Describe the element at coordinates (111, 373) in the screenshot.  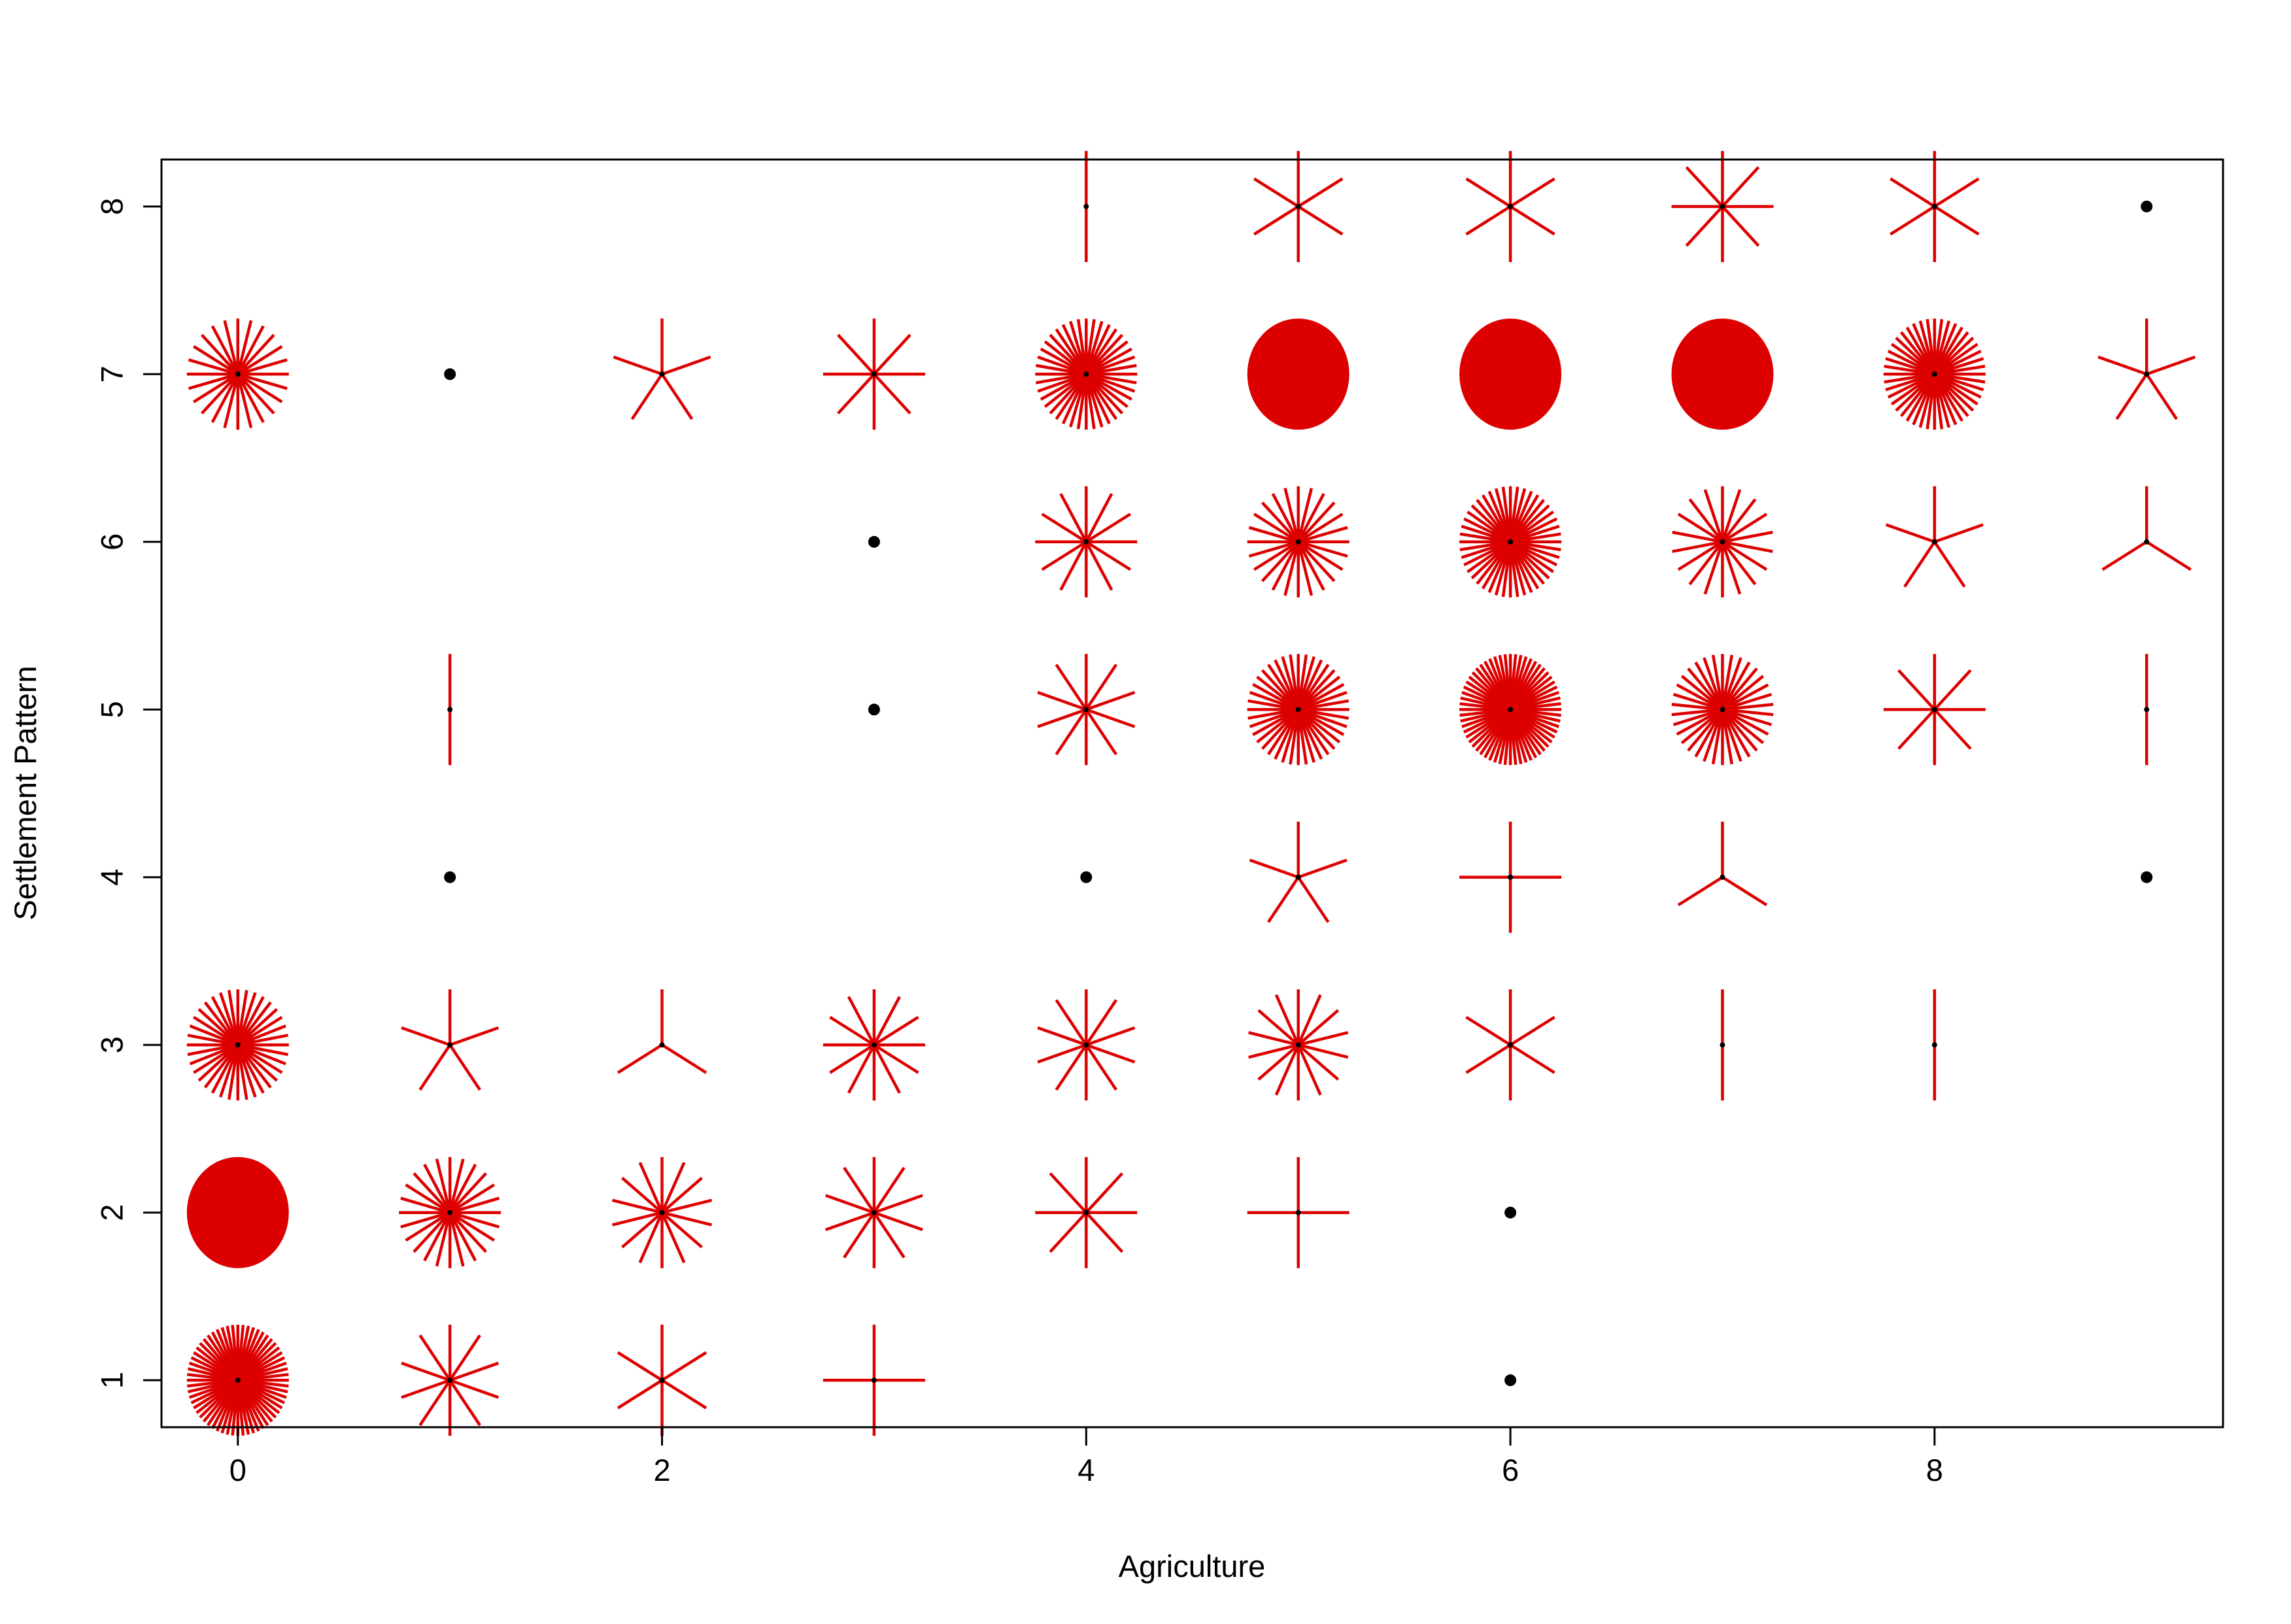
I see `y-tick-label: 7` at that location.